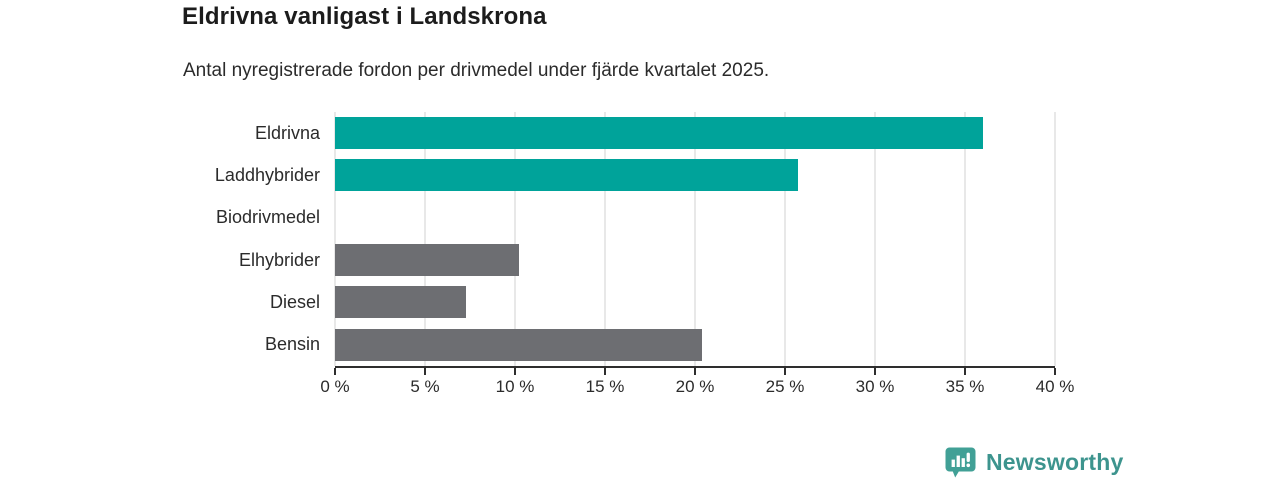  I want to click on category-label-diesel: Diesel, so click(294, 301).